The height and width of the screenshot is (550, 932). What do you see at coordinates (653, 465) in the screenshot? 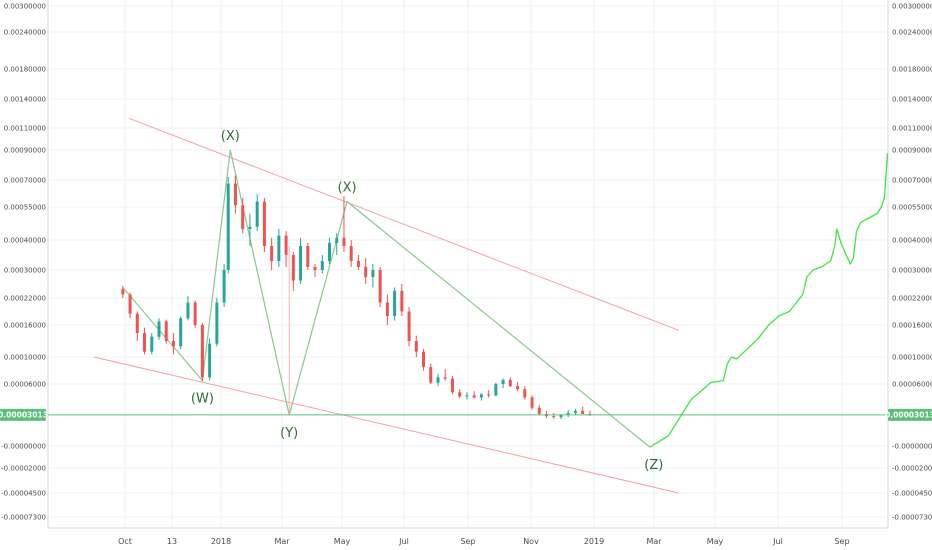
I see `wave-label: (Z)` at bounding box center [653, 465].